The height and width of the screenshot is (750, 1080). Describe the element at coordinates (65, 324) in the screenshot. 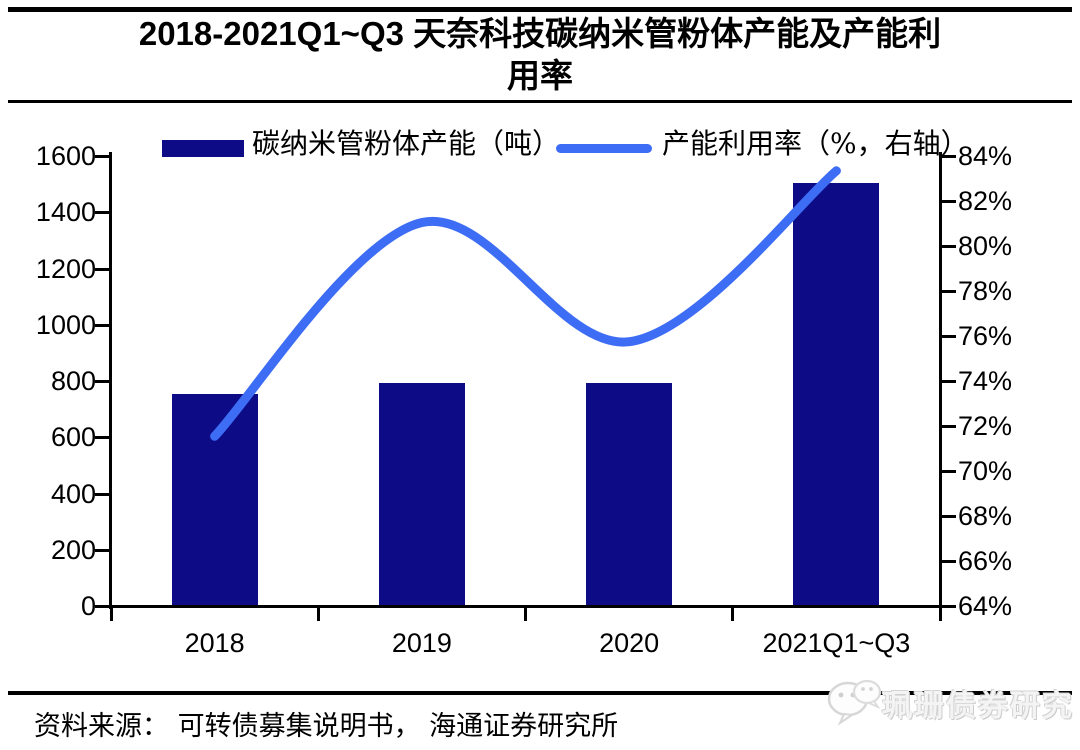

I see `left-axis-tick-label: 1000` at that location.